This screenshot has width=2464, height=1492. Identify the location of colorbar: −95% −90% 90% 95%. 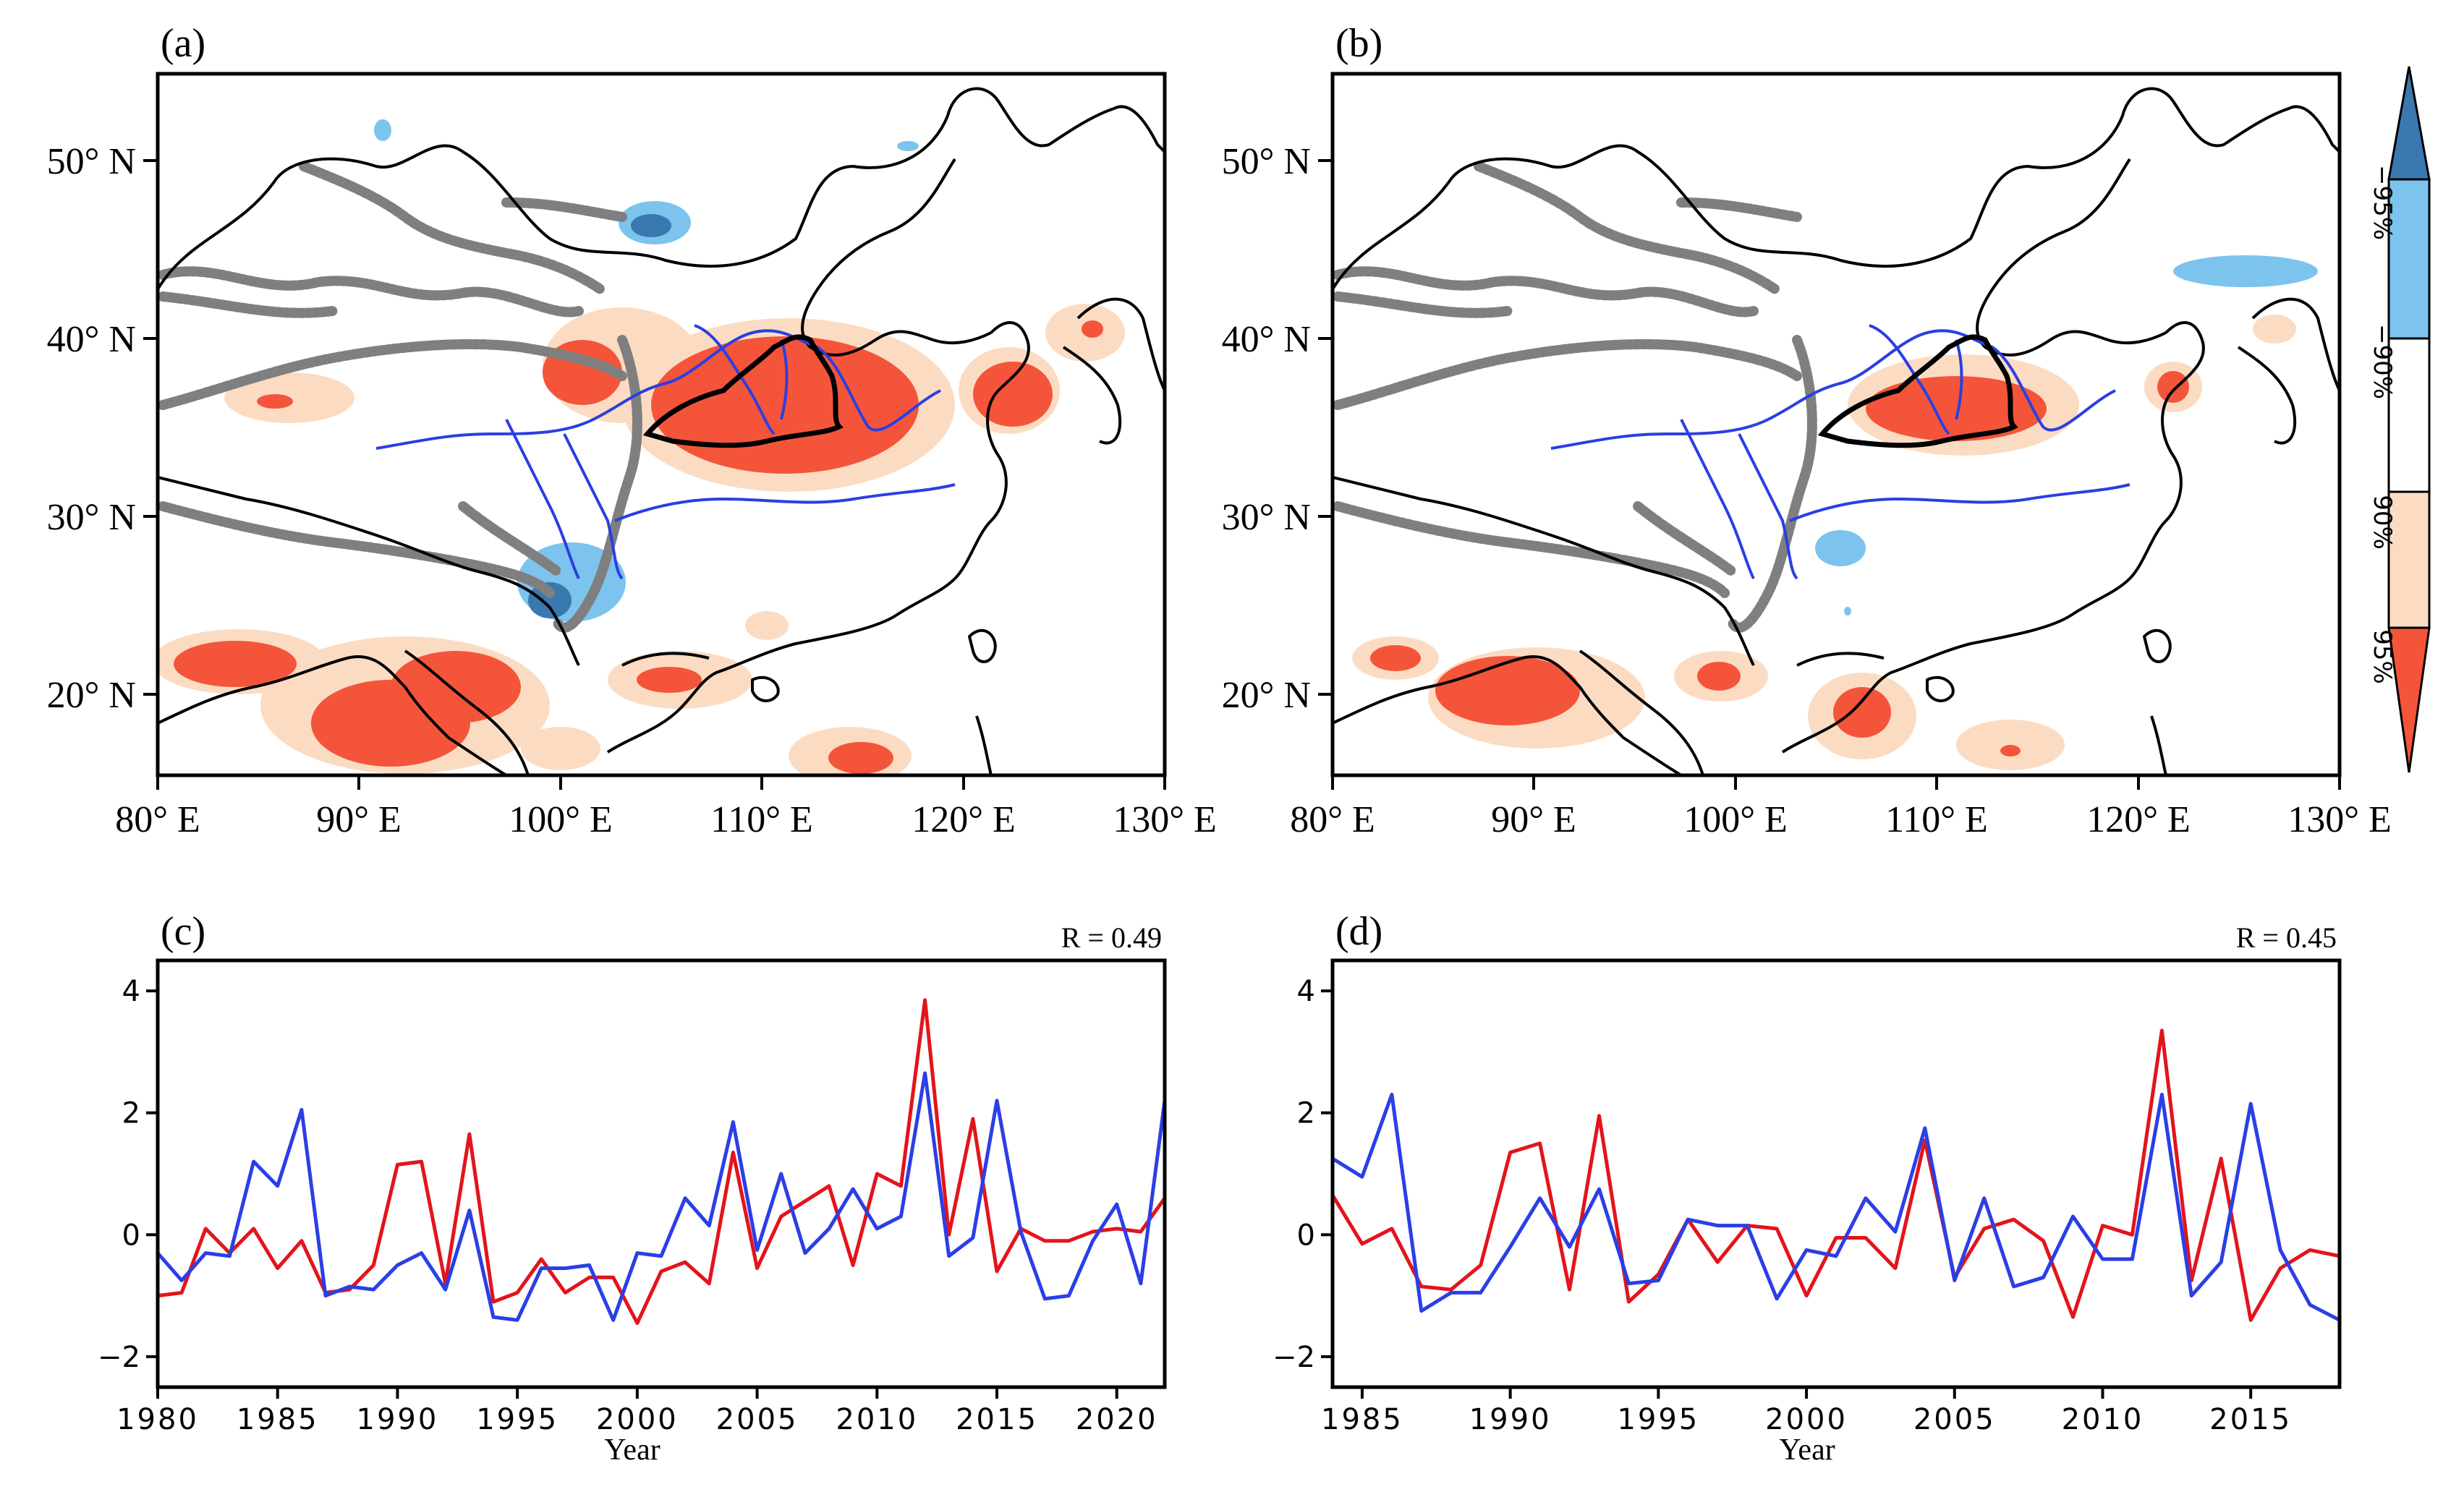
(2399, 419).